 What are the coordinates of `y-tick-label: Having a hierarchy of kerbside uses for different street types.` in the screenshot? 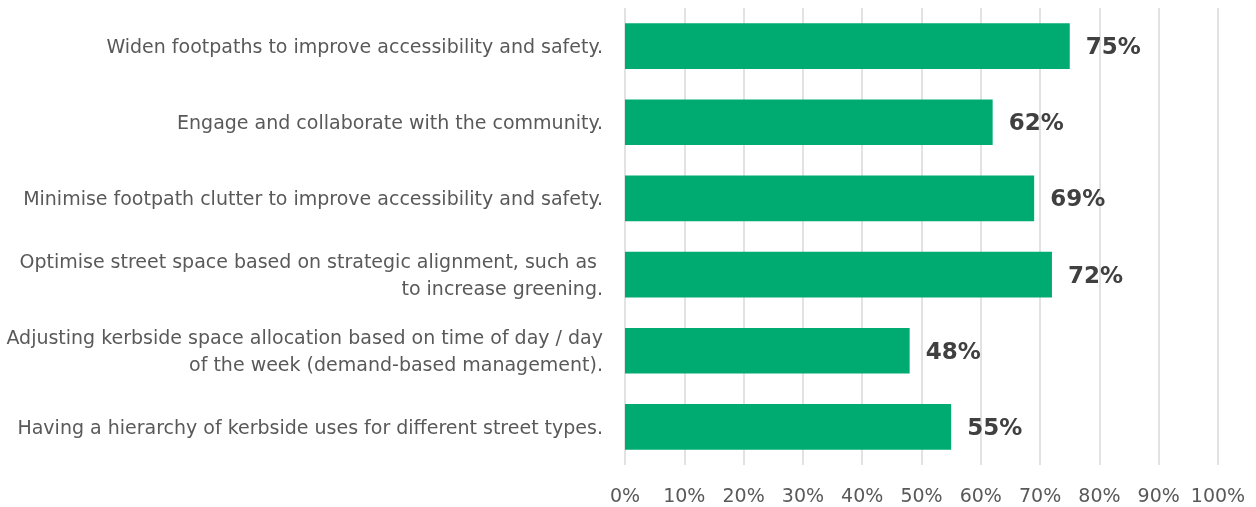 It's located at (310, 426).